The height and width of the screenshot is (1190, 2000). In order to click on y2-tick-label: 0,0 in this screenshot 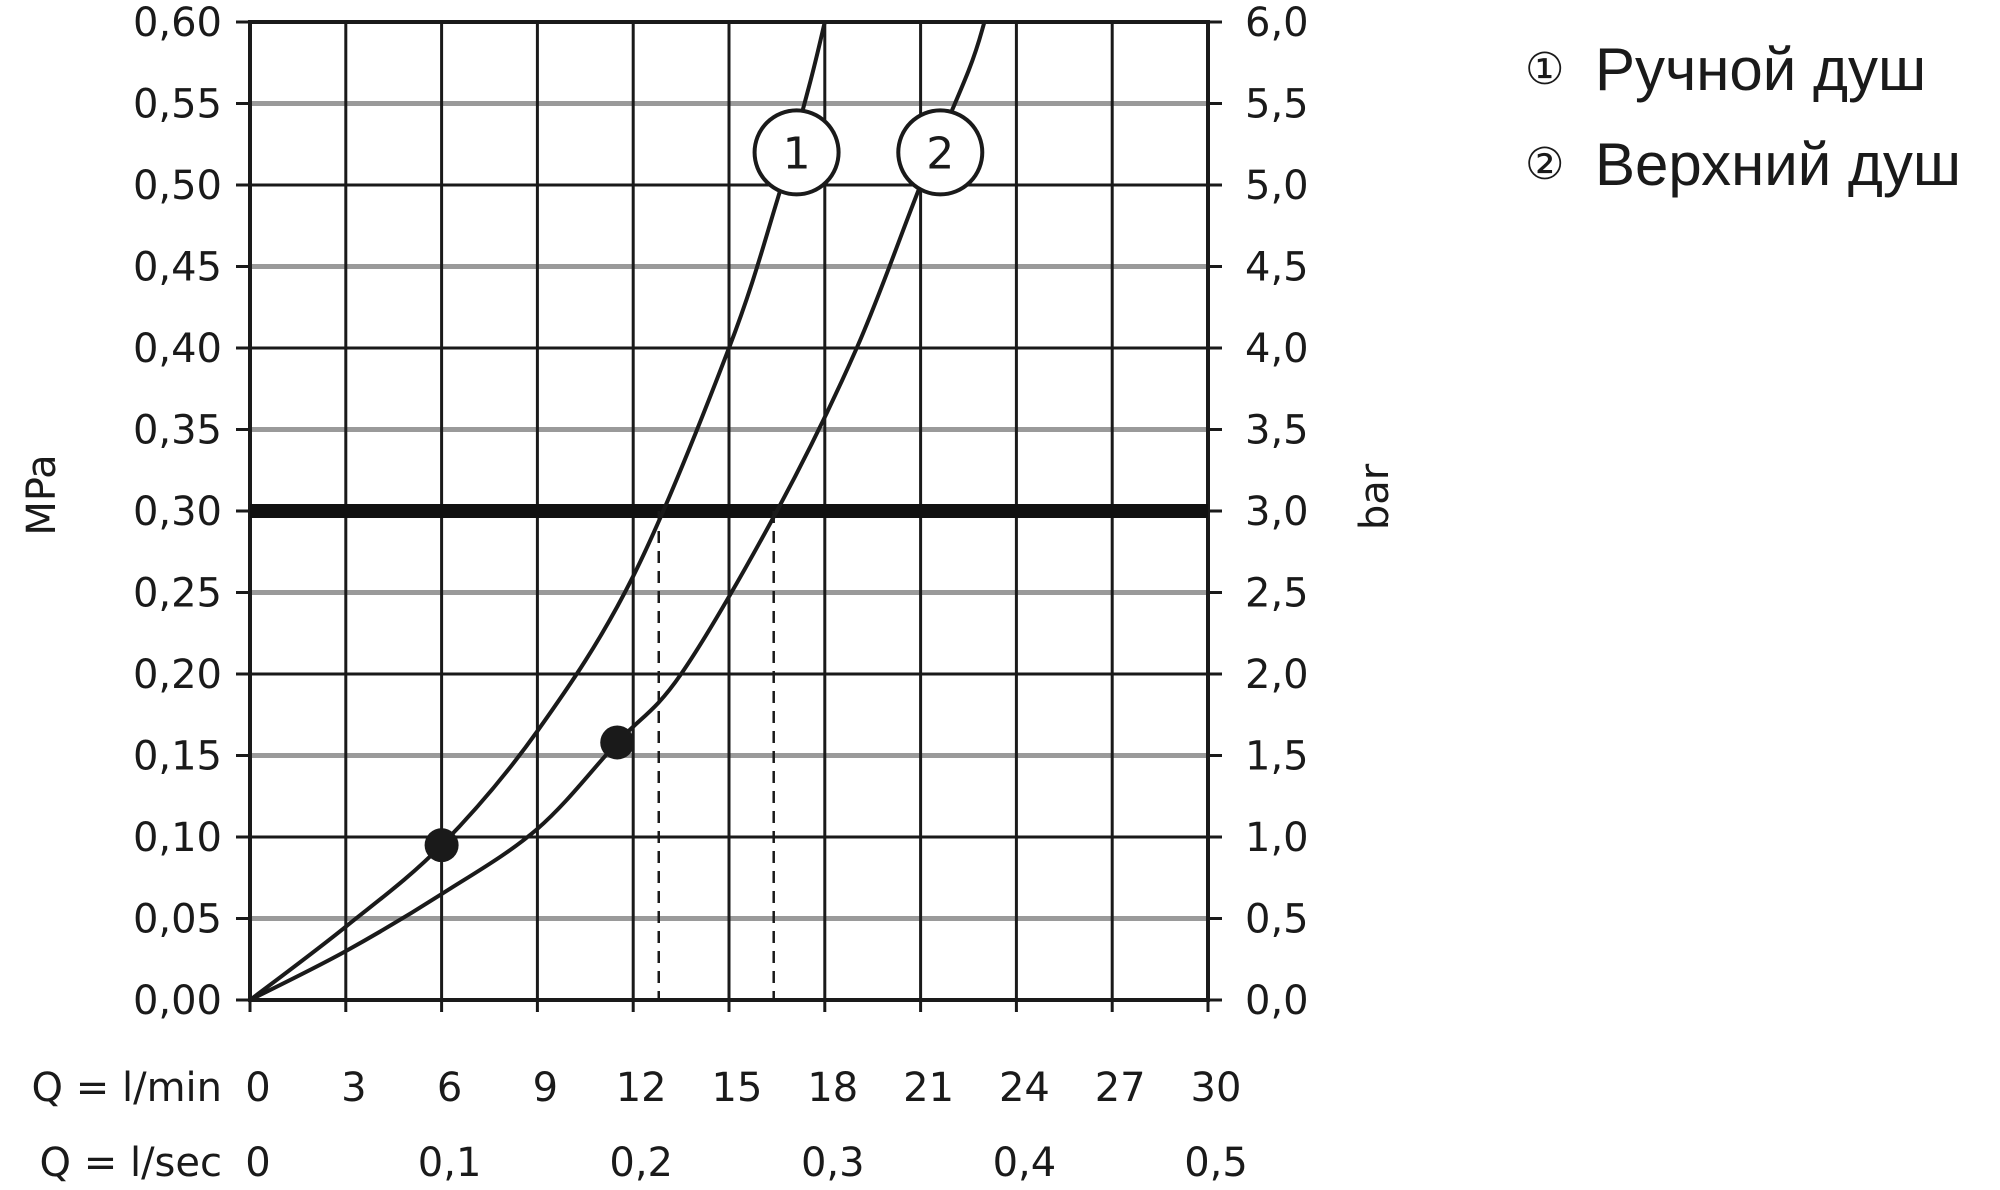, I will do `click(1277, 1001)`.